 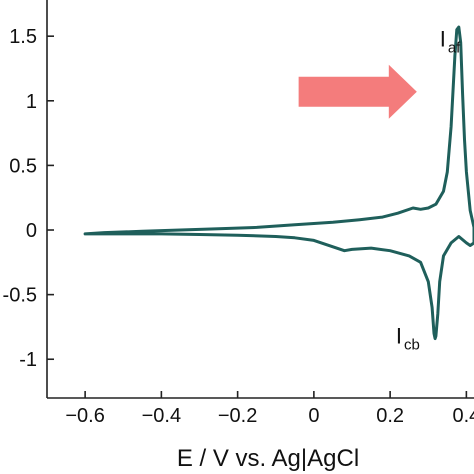 What do you see at coordinates (23, 166) in the screenshot?
I see `y-tick-label: 0.5` at bounding box center [23, 166].